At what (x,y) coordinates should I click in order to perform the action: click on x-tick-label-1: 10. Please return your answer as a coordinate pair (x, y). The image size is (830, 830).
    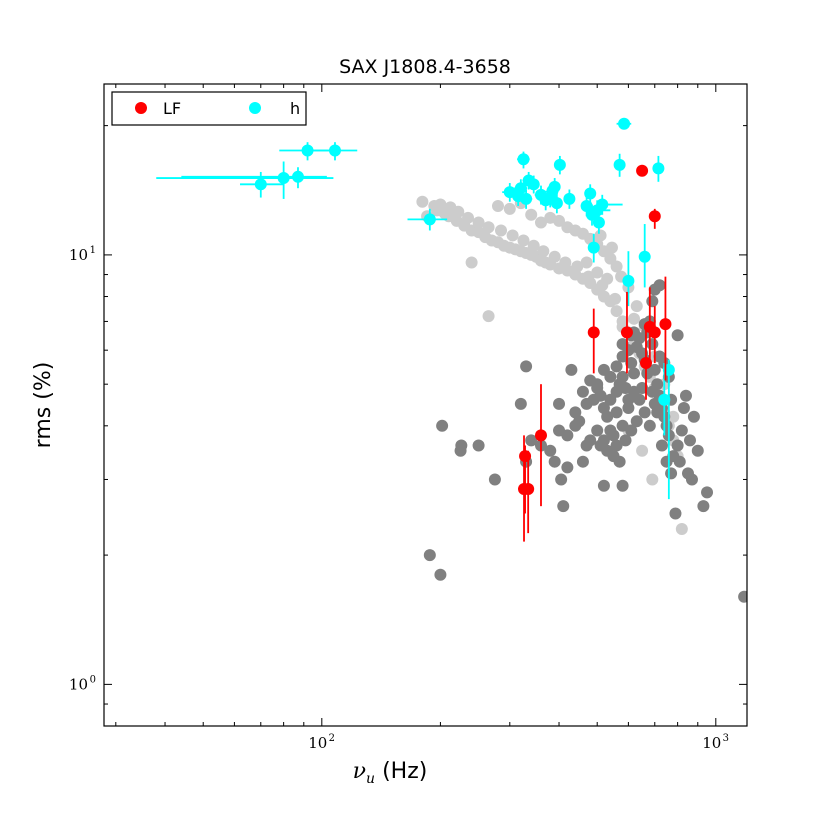
    Looking at the image, I should click on (711, 743).